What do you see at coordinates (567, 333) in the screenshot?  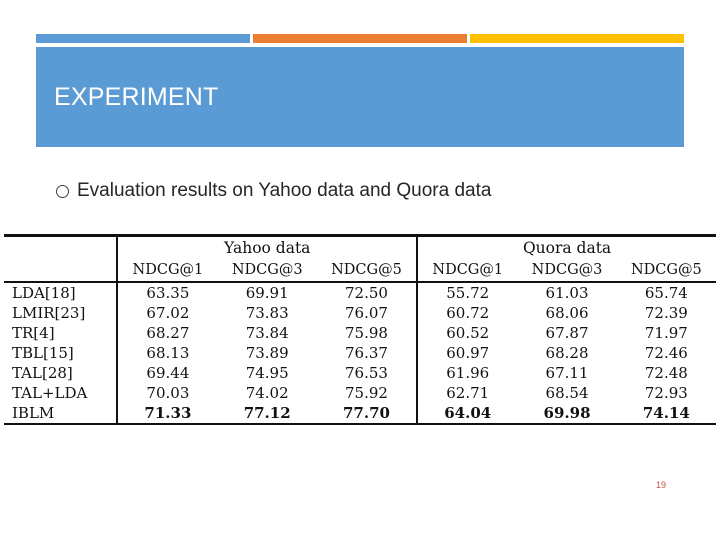 I see `table-cell: 67.87` at bounding box center [567, 333].